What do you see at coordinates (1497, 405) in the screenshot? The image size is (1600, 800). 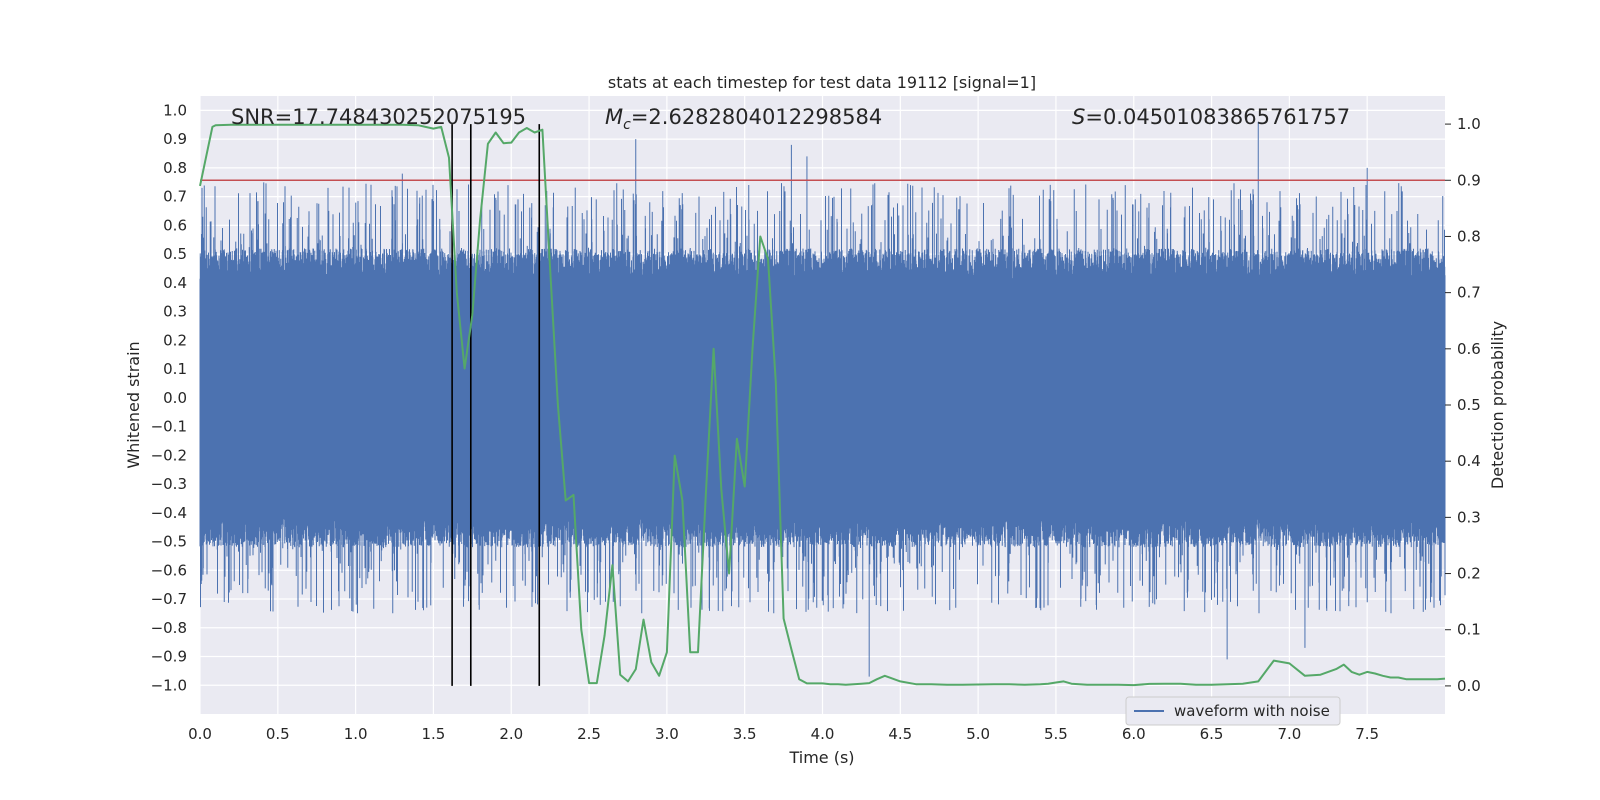 I see `y-right-axis-label: Detection probability` at bounding box center [1497, 405].